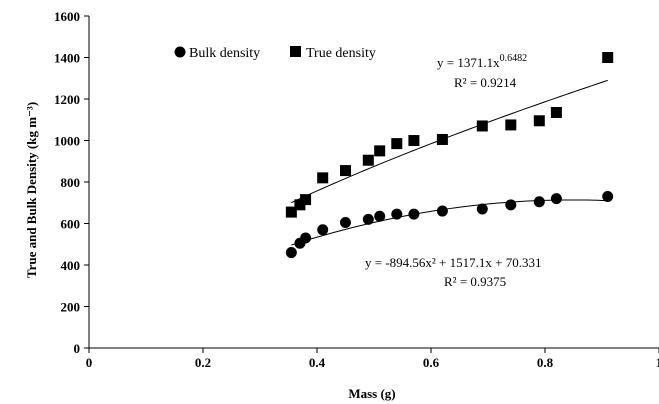 The image size is (659, 404). I want to click on y-tick-label: 400, so click(71, 265).